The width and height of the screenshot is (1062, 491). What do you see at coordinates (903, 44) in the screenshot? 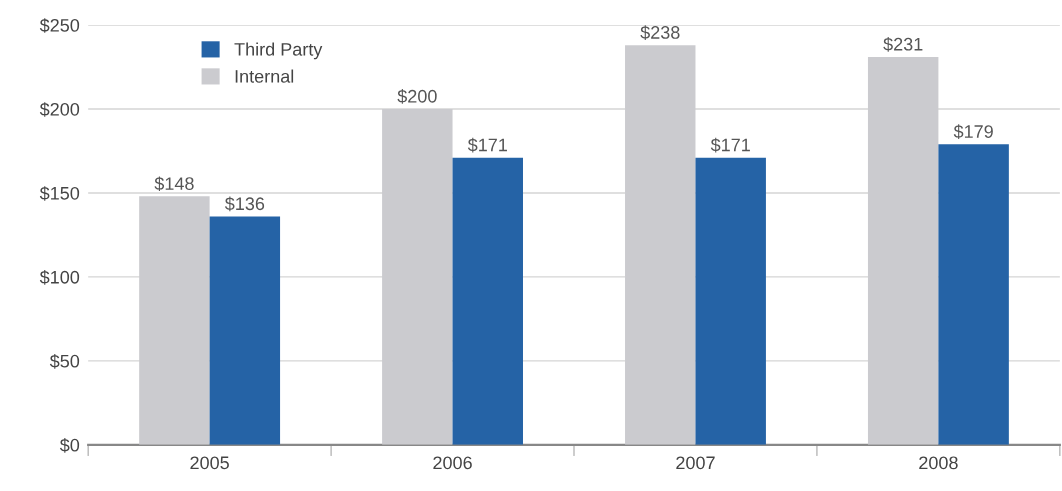
I see `data-label: $231` at bounding box center [903, 44].